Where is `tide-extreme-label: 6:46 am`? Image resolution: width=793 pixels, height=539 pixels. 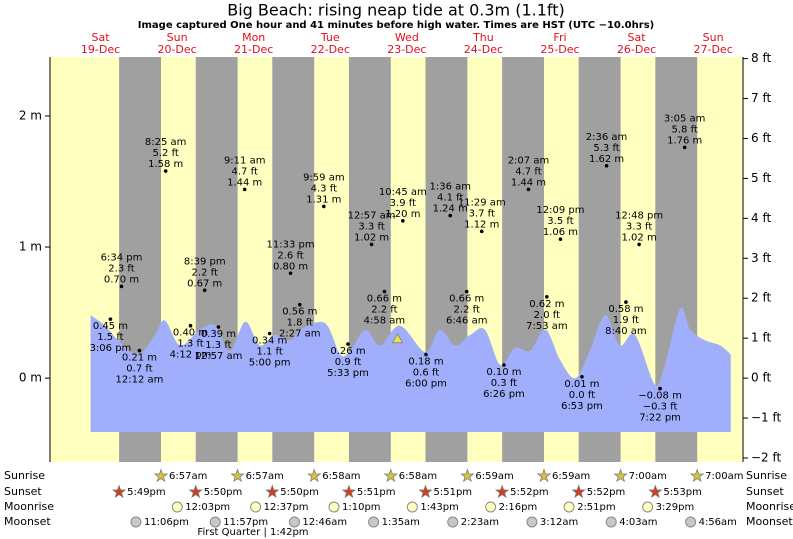 tide-extreme-label: 6:46 am is located at coordinates (467, 321).